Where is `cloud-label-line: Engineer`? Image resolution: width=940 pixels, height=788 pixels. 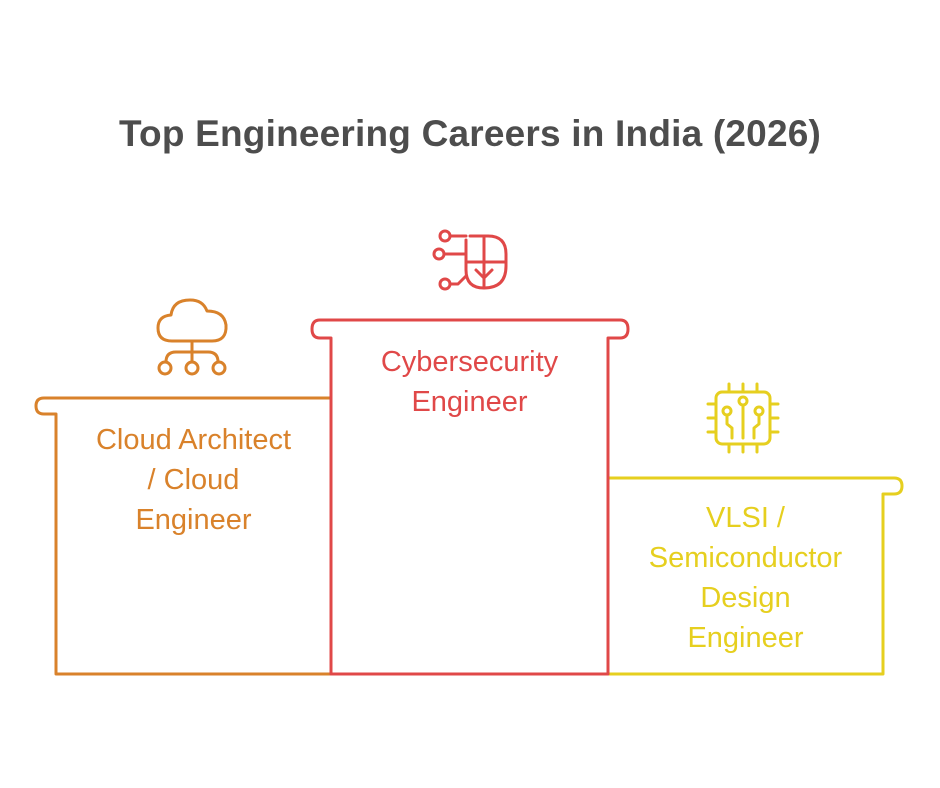 cloud-label-line: Engineer is located at coordinates (193, 520).